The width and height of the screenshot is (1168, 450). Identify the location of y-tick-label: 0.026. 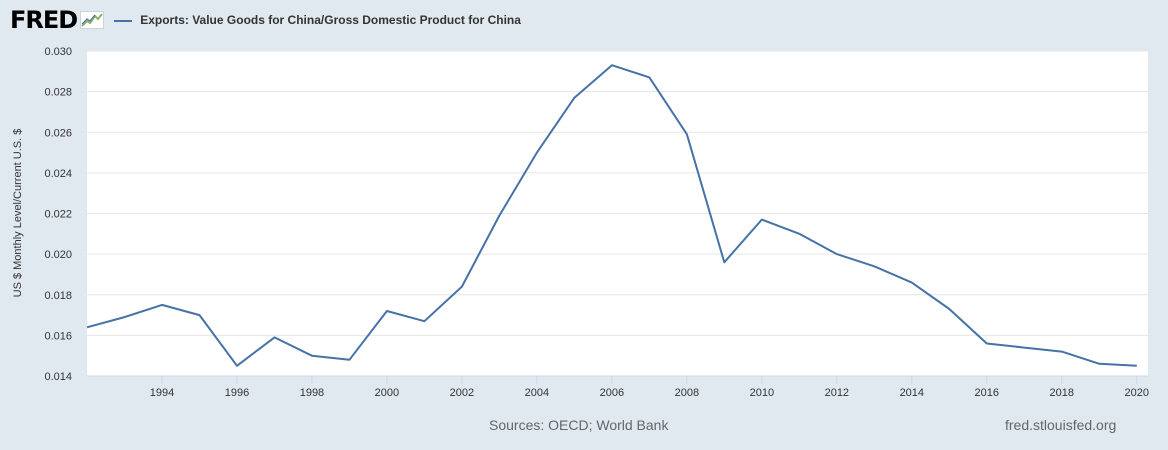
(58, 133).